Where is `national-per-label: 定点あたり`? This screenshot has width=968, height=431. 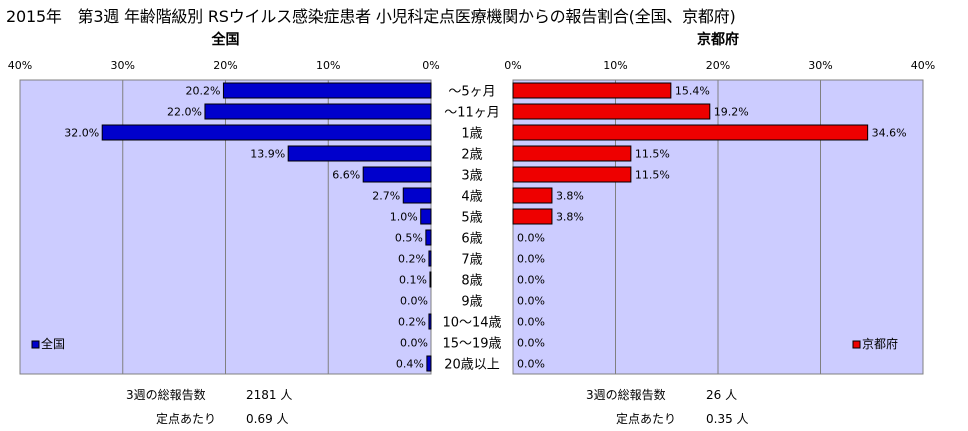
national-per-label: 定点あたり is located at coordinates (186, 419).